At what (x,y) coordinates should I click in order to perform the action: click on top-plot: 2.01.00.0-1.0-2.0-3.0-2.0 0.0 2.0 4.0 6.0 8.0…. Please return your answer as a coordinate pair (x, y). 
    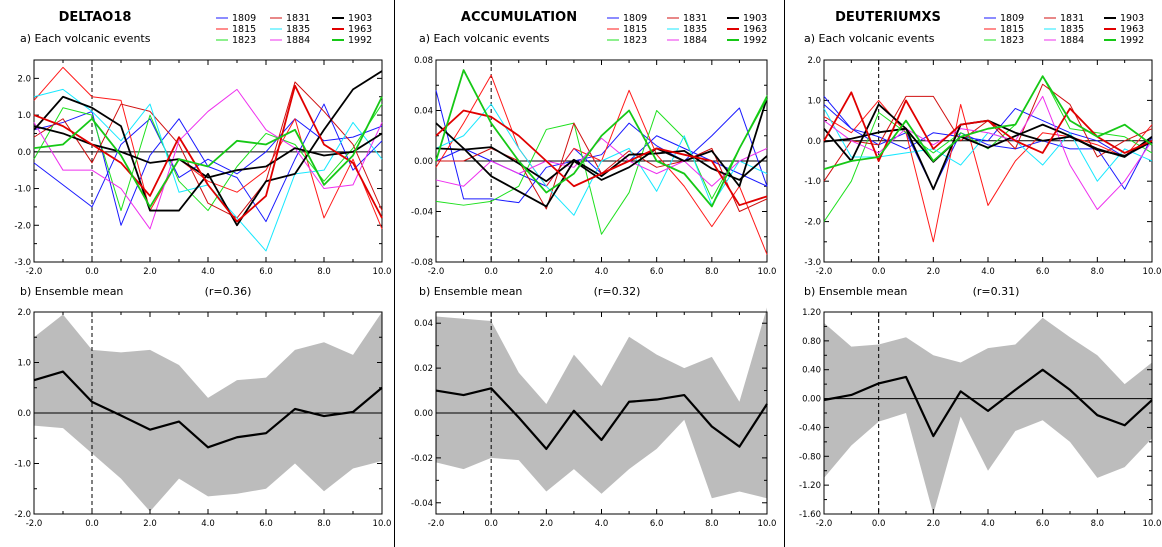
    Looking at the image, I should click on (982, 166).